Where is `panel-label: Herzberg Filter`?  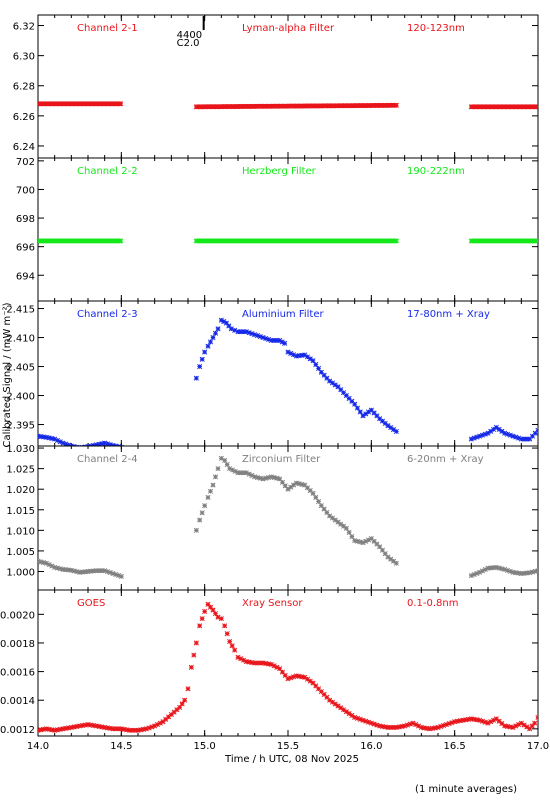 panel-label: Herzberg Filter is located at coordinates (279, 171).